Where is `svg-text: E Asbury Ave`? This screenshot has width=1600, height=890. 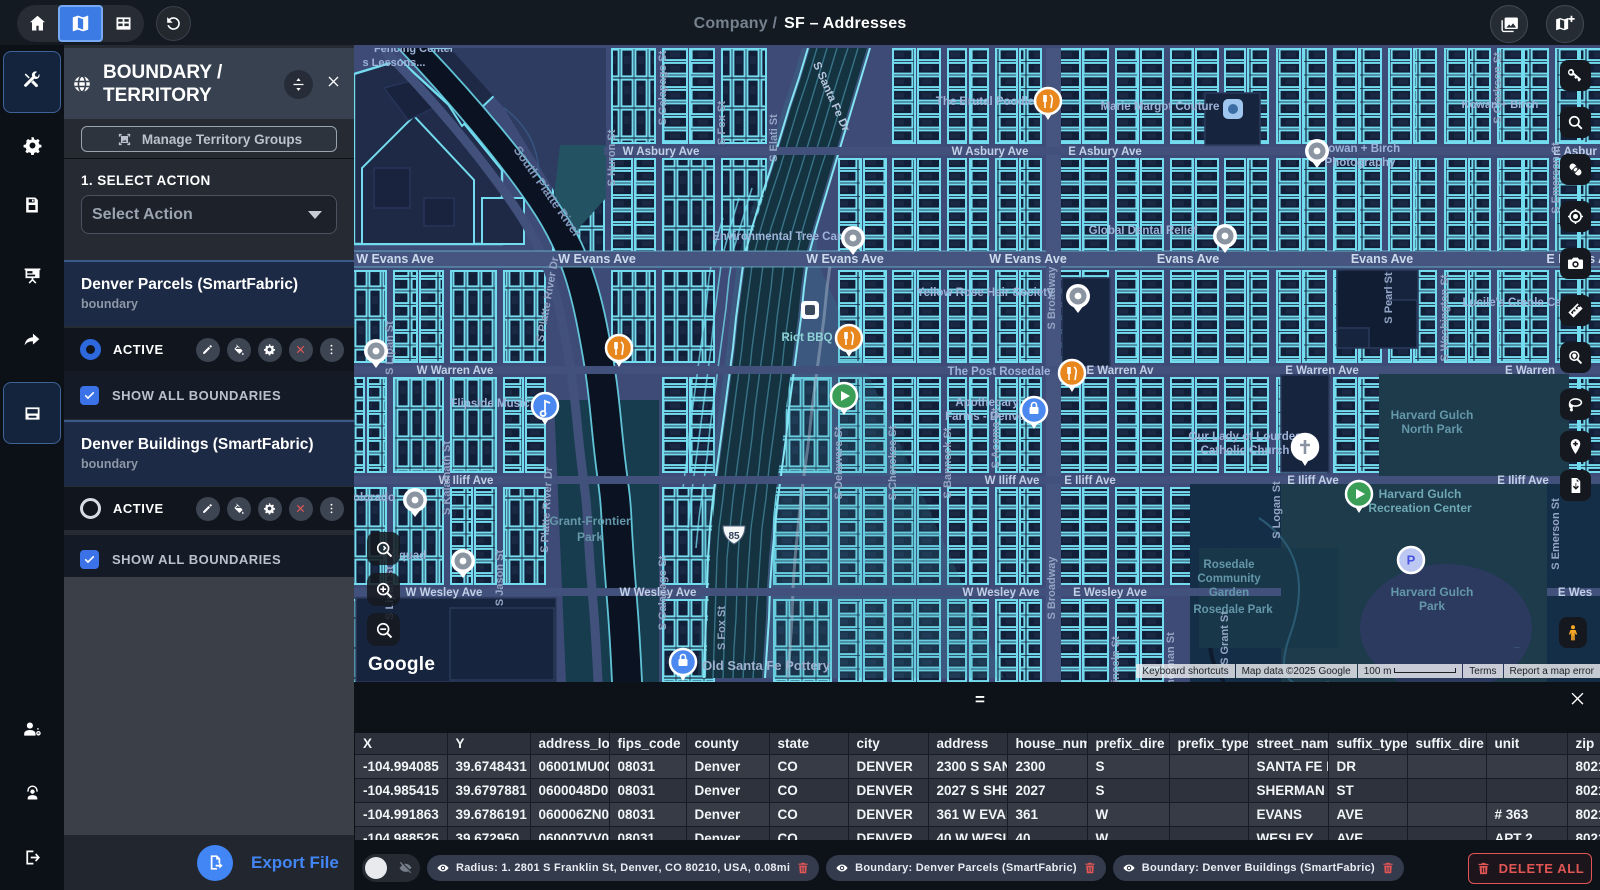 svg-text: E Asbury Ave is located at coordinates (1105, 152).